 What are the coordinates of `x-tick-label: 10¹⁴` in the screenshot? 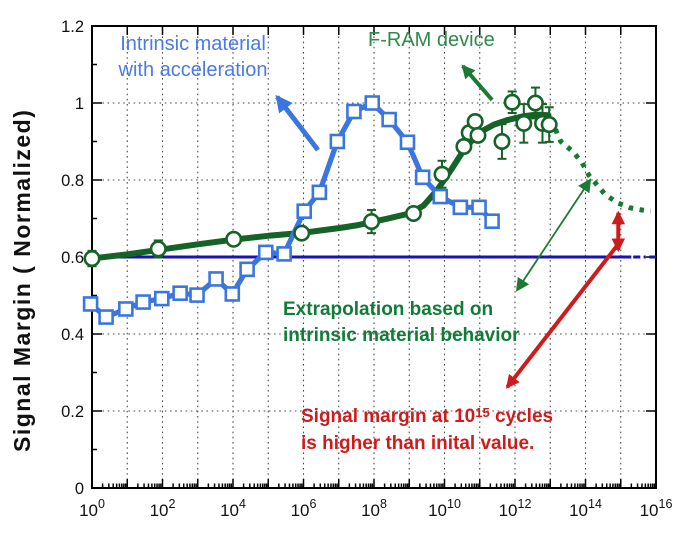 It's located at (585, 508).